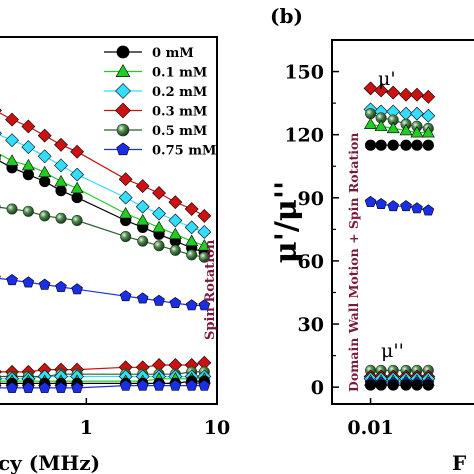 This screenshot has height=474, width=474. What do you see at coordinates (459, 462) in the screenshot?
I see `panel-b-x-axis-label: F` at bounding box center [459, 462].